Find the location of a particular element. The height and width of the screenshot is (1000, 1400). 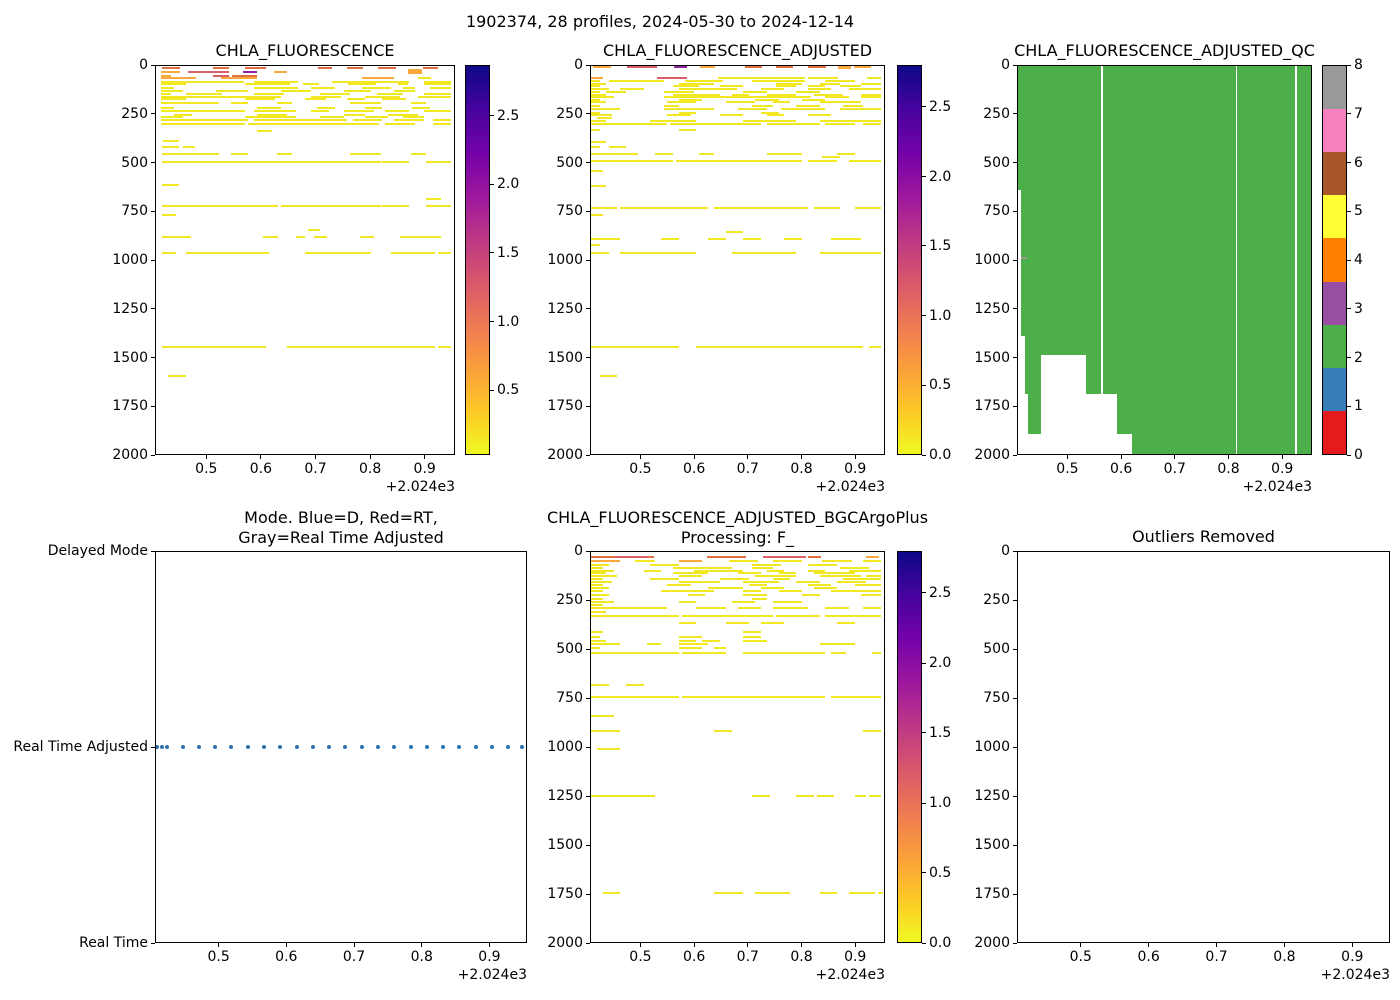

colorbar-tick-label: 2.5 is located at coordinates (940, 592).